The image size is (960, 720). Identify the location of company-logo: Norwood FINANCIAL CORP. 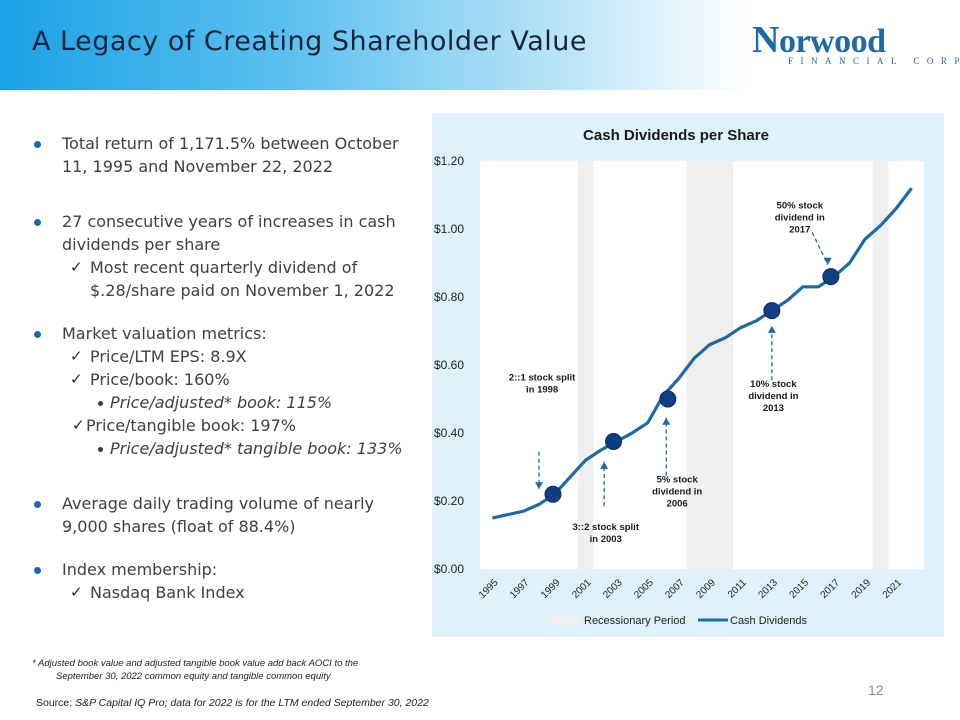
(855, 43).